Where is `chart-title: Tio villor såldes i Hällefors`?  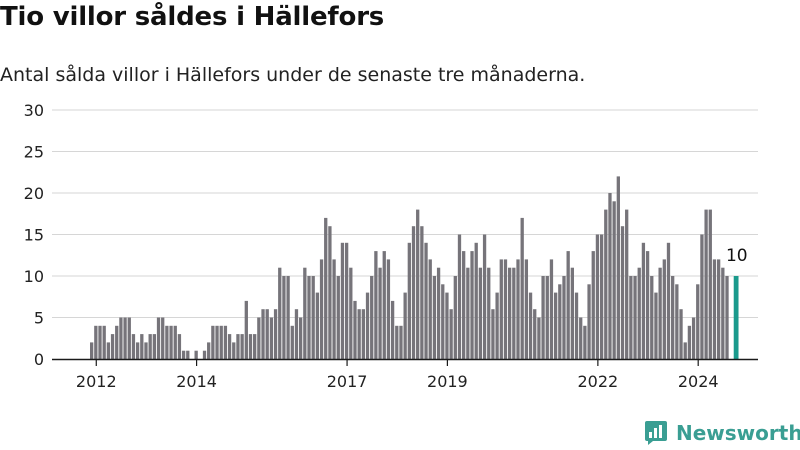
chart-title: Tio villor såldes i Hällefors is located at coordinates (192, 17).